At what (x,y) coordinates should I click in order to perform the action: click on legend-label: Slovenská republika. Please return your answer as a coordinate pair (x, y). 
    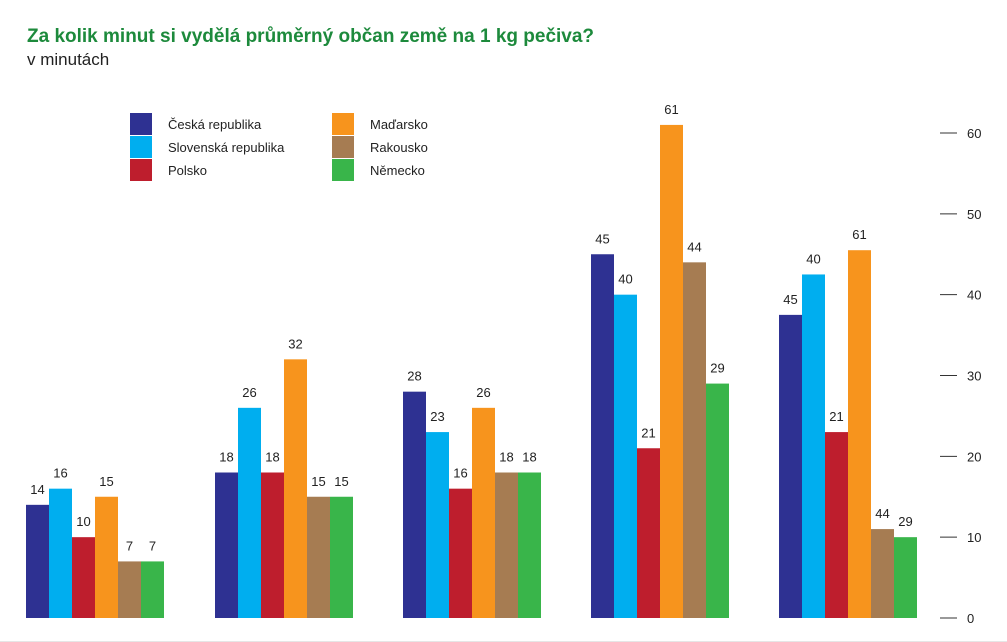
    Looking at the image, I should click on (226, 147).